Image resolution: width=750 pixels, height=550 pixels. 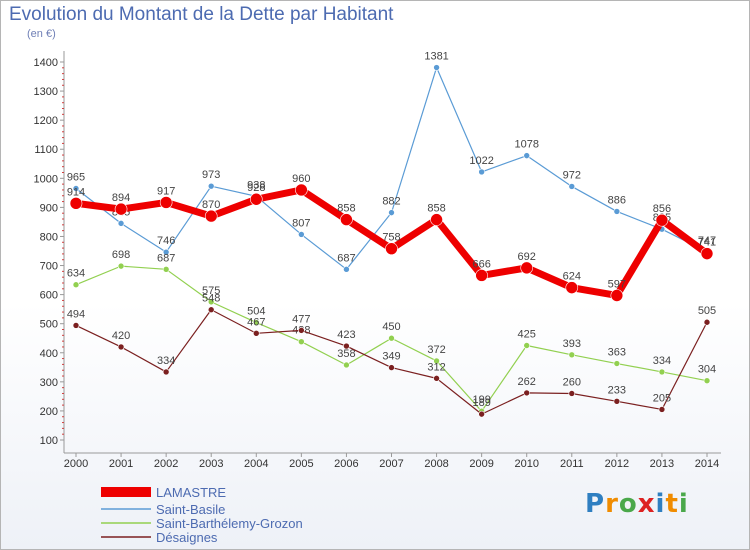 I want to click on data-label: 914, so click(x=76, y=192).